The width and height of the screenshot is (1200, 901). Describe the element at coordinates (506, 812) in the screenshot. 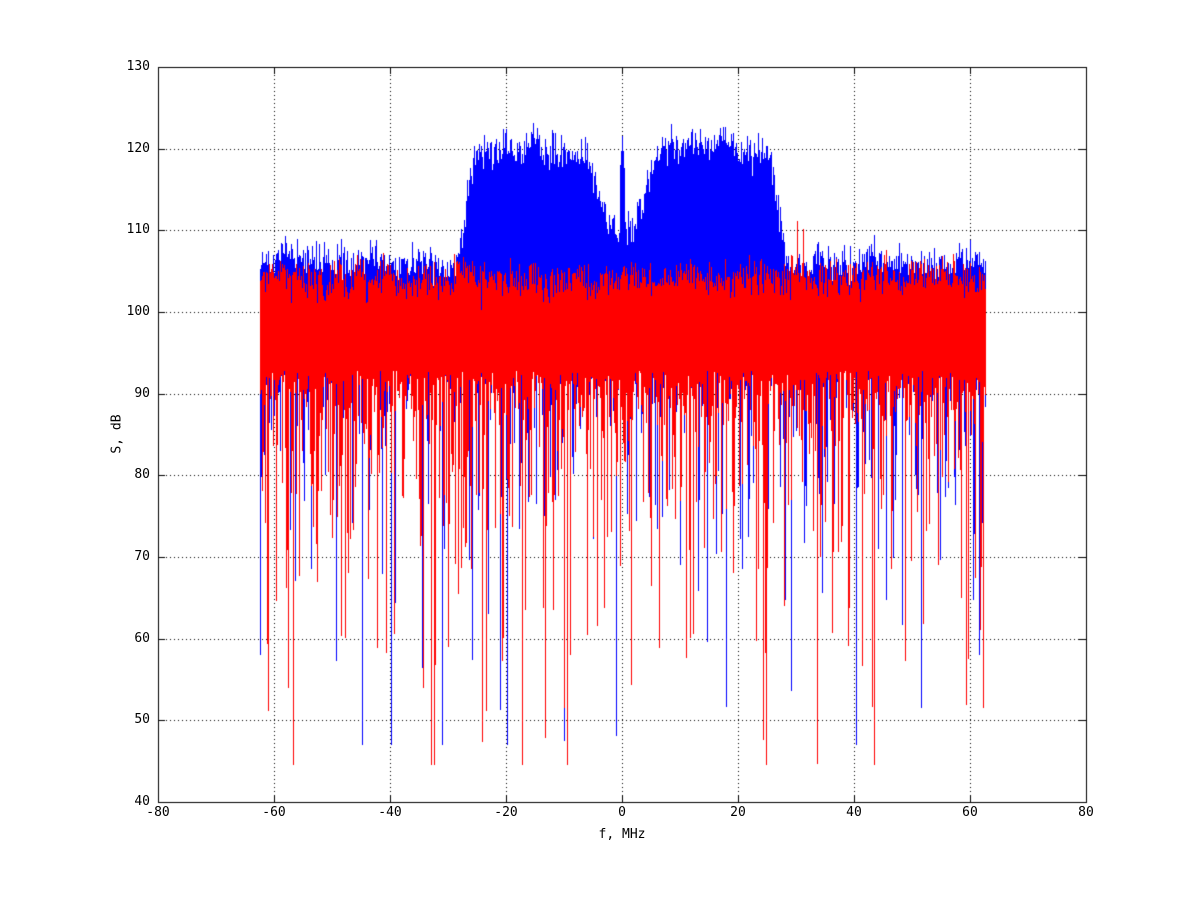

I see `x-tick-label: -20` at that location.